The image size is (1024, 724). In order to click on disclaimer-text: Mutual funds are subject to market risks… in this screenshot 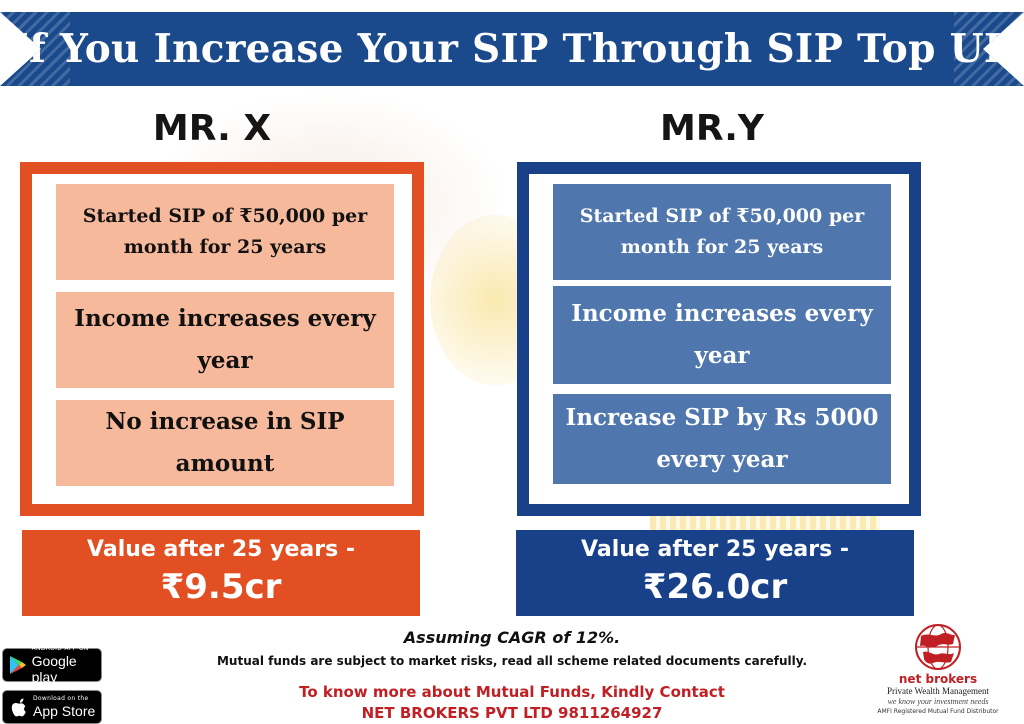, I will do `click(512, 661)`.